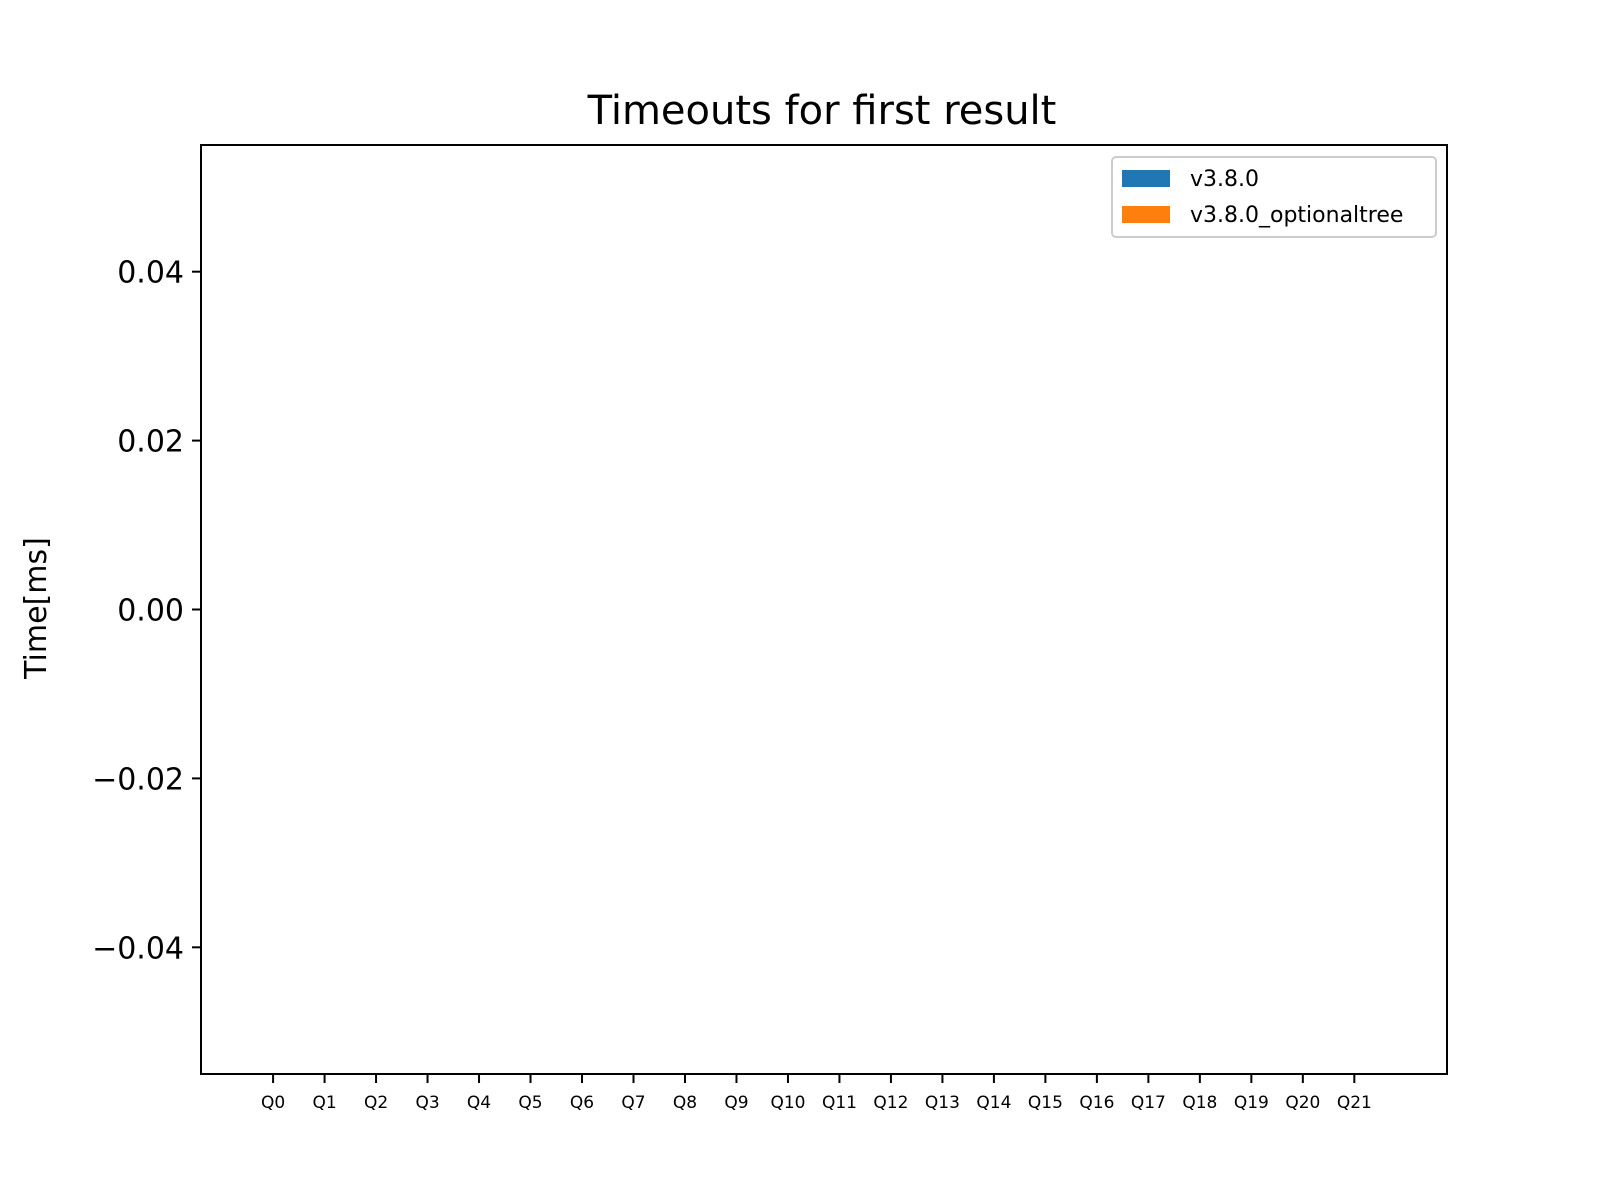 This screenshot has height=1200, width=1600. What do you see at coordinates (633, 1103) in the screenshot?
I see `x-tick-label-q7: Q7` at bounding box center [633, 1103].